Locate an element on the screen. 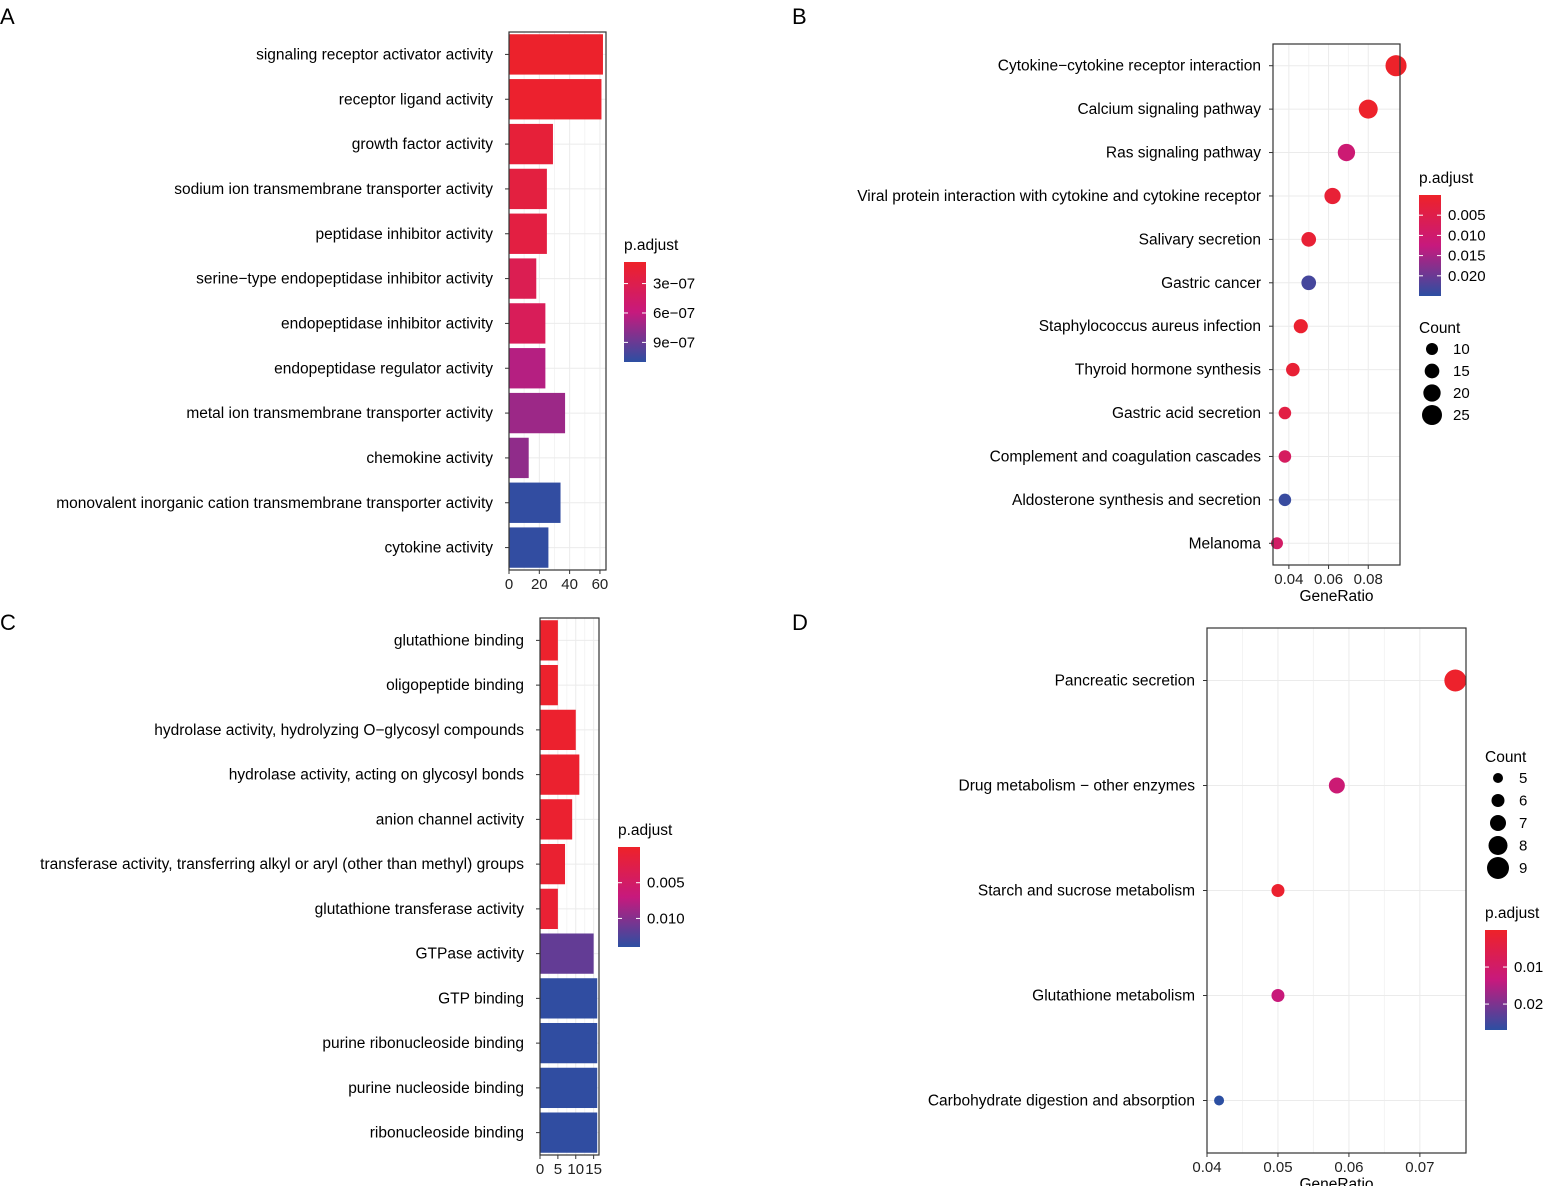 Image resolution: width=1544 pixels, height=1186 pixels. panel-a-panel-border is located at coordinates (557, 301).